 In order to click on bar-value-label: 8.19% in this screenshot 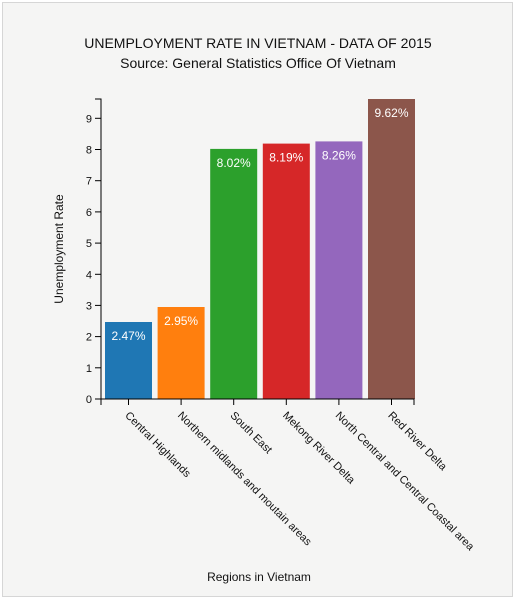, I will do `click(286, 158)`.